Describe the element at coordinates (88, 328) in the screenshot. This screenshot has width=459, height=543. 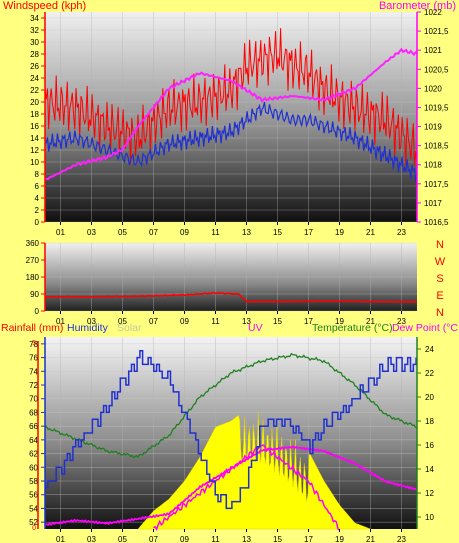
I see `legend-humidity: Humidity` at that location.